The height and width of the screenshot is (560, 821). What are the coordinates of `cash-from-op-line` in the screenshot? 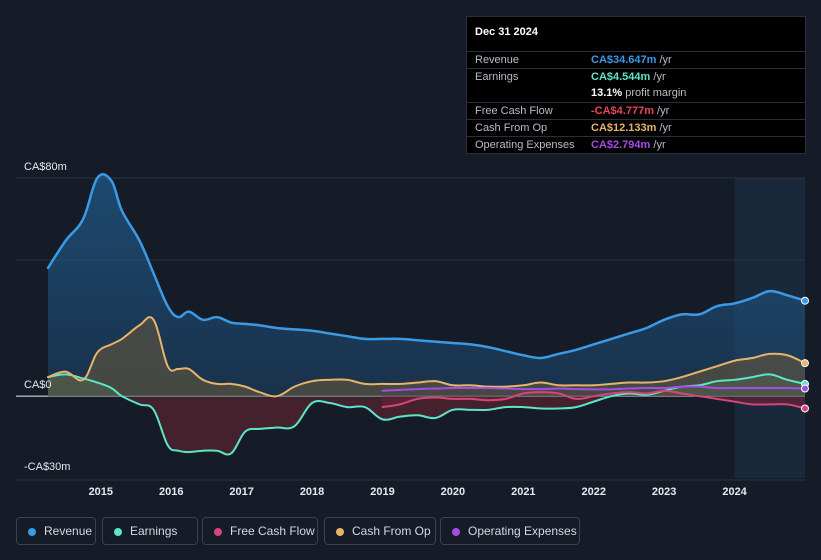 It's located at (426, 357).